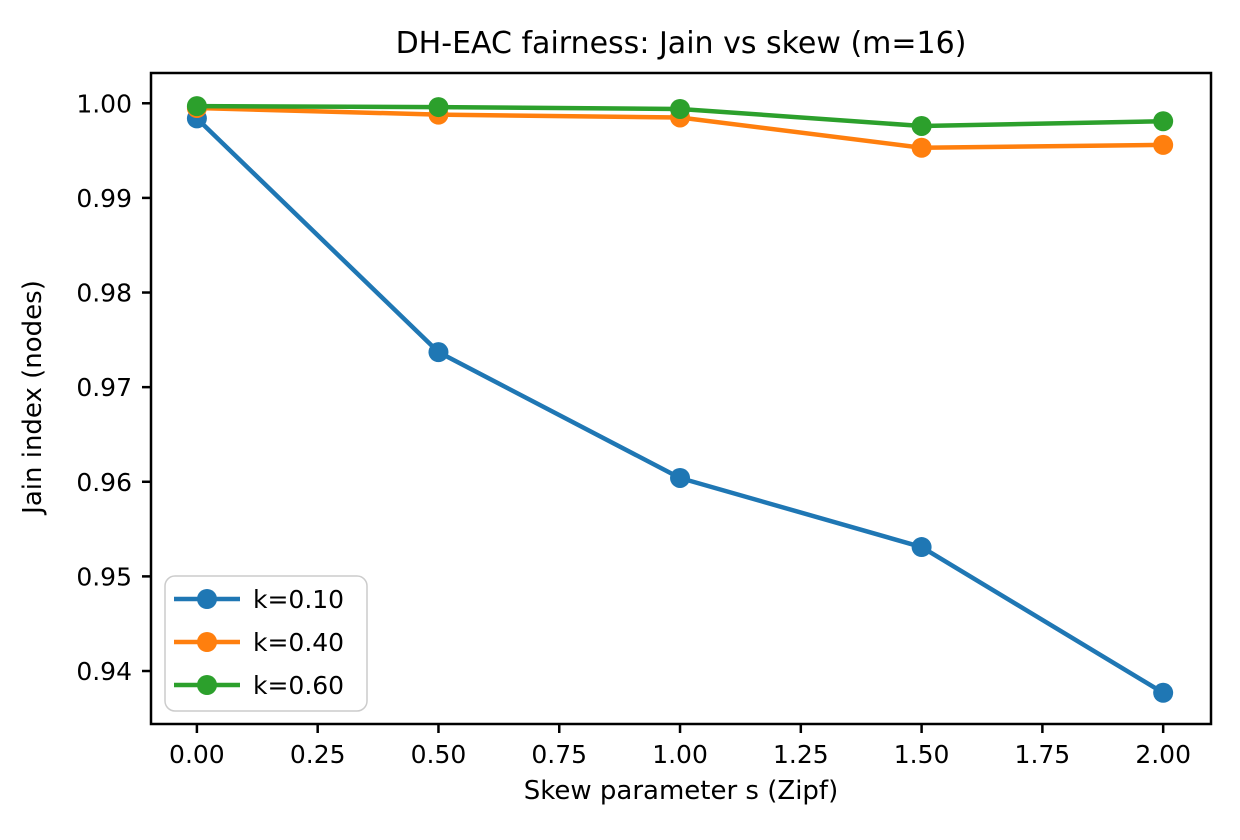 The image size is (1240, 840). What do you see at coordinates (680, 754) in the screenshot?
I see `x-tick-label: 1.00` at bounding box center [680, 754].